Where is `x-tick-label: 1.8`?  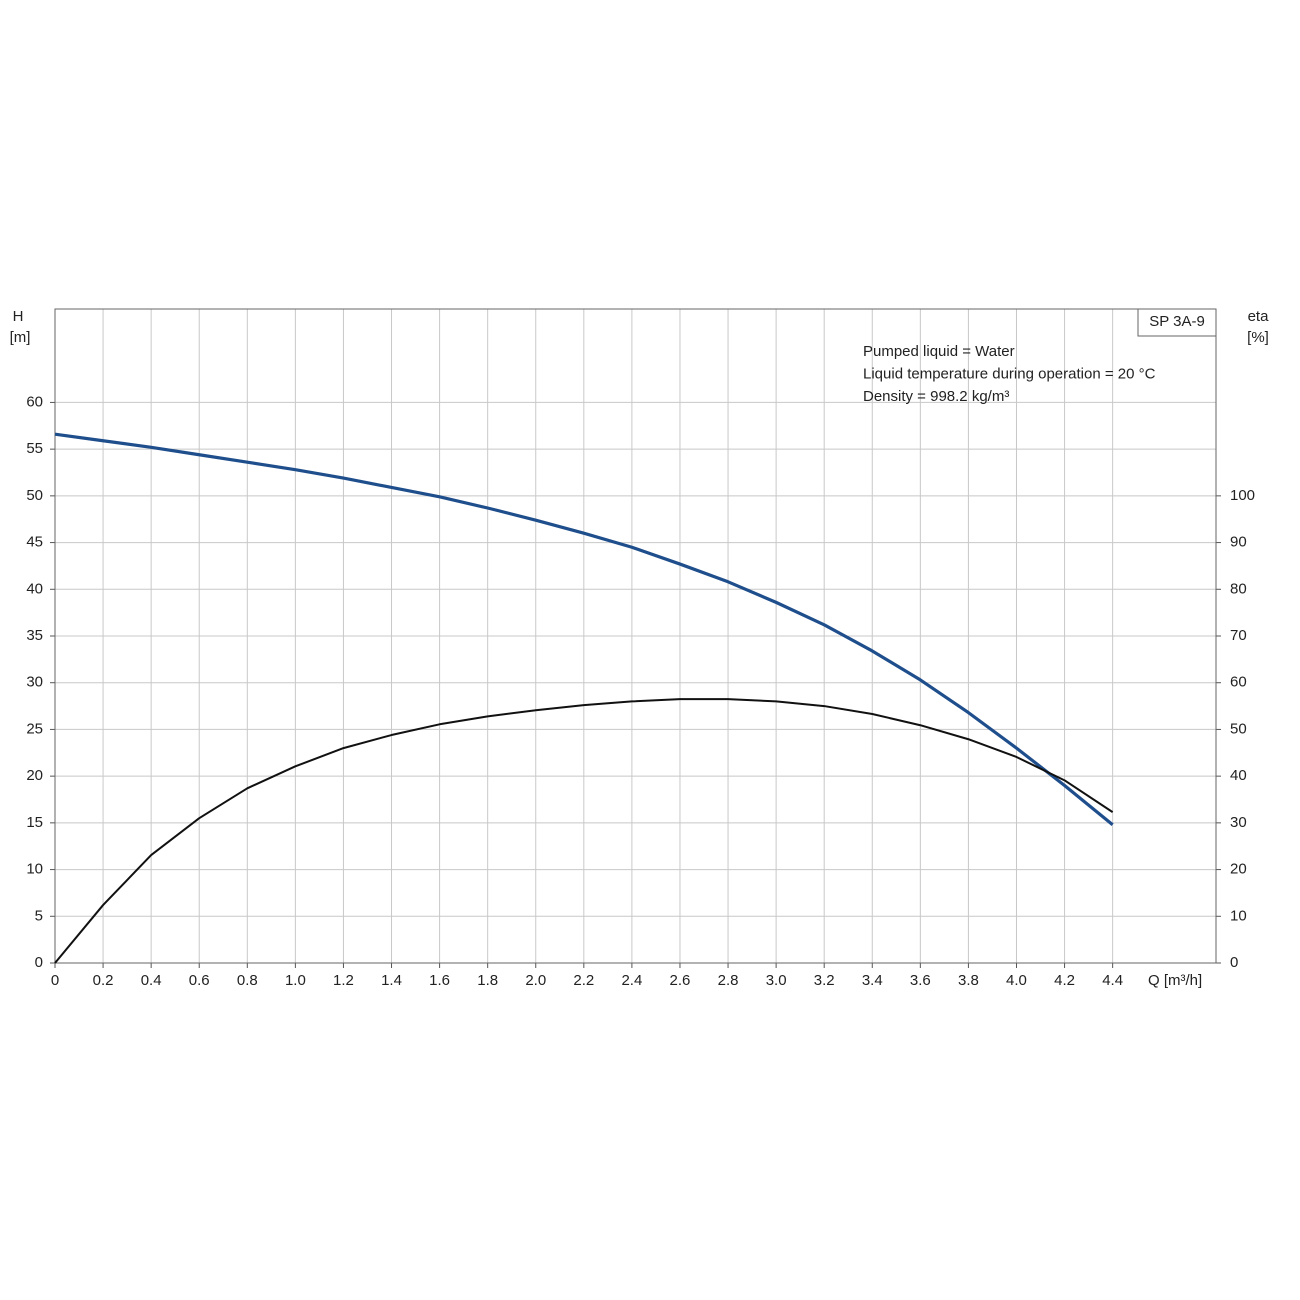 x-tick-label: 1.8 is located at coordinates (487, 980).